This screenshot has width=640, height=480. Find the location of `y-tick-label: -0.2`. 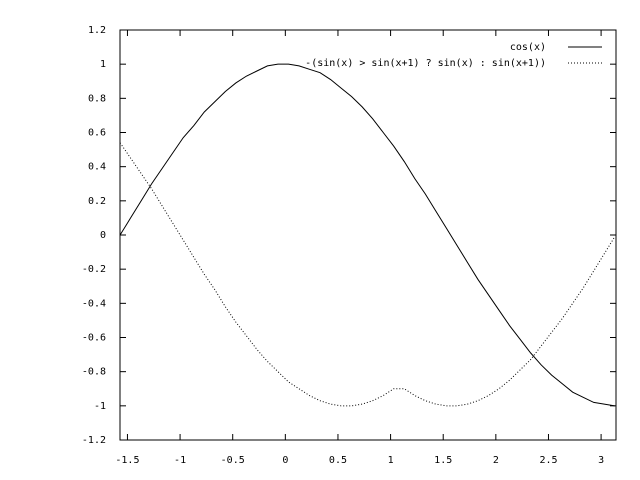

y-tick-label: -0.2 is located at coordinates (94, 269).